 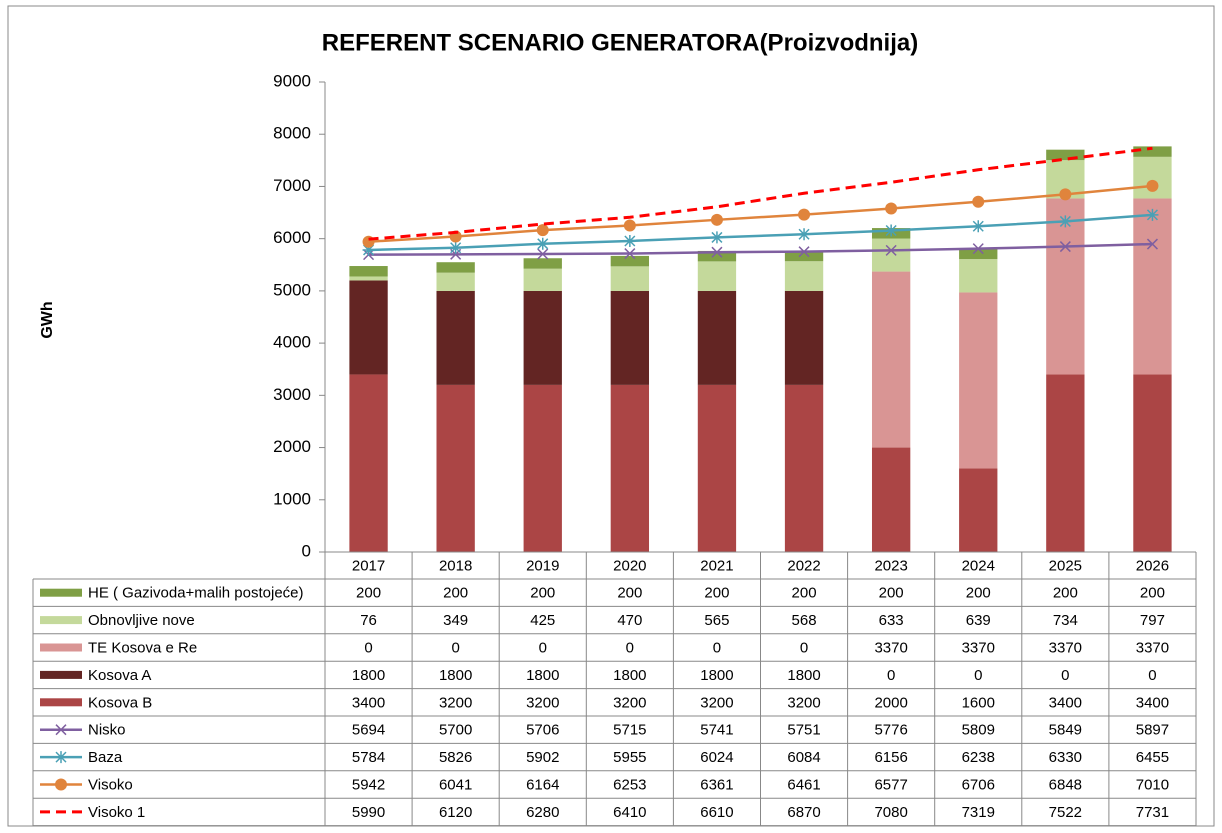 What do you see at coordinates (629, 620) in the screenshot?
I see `table-value: 470` at bounding box center [629, 620].